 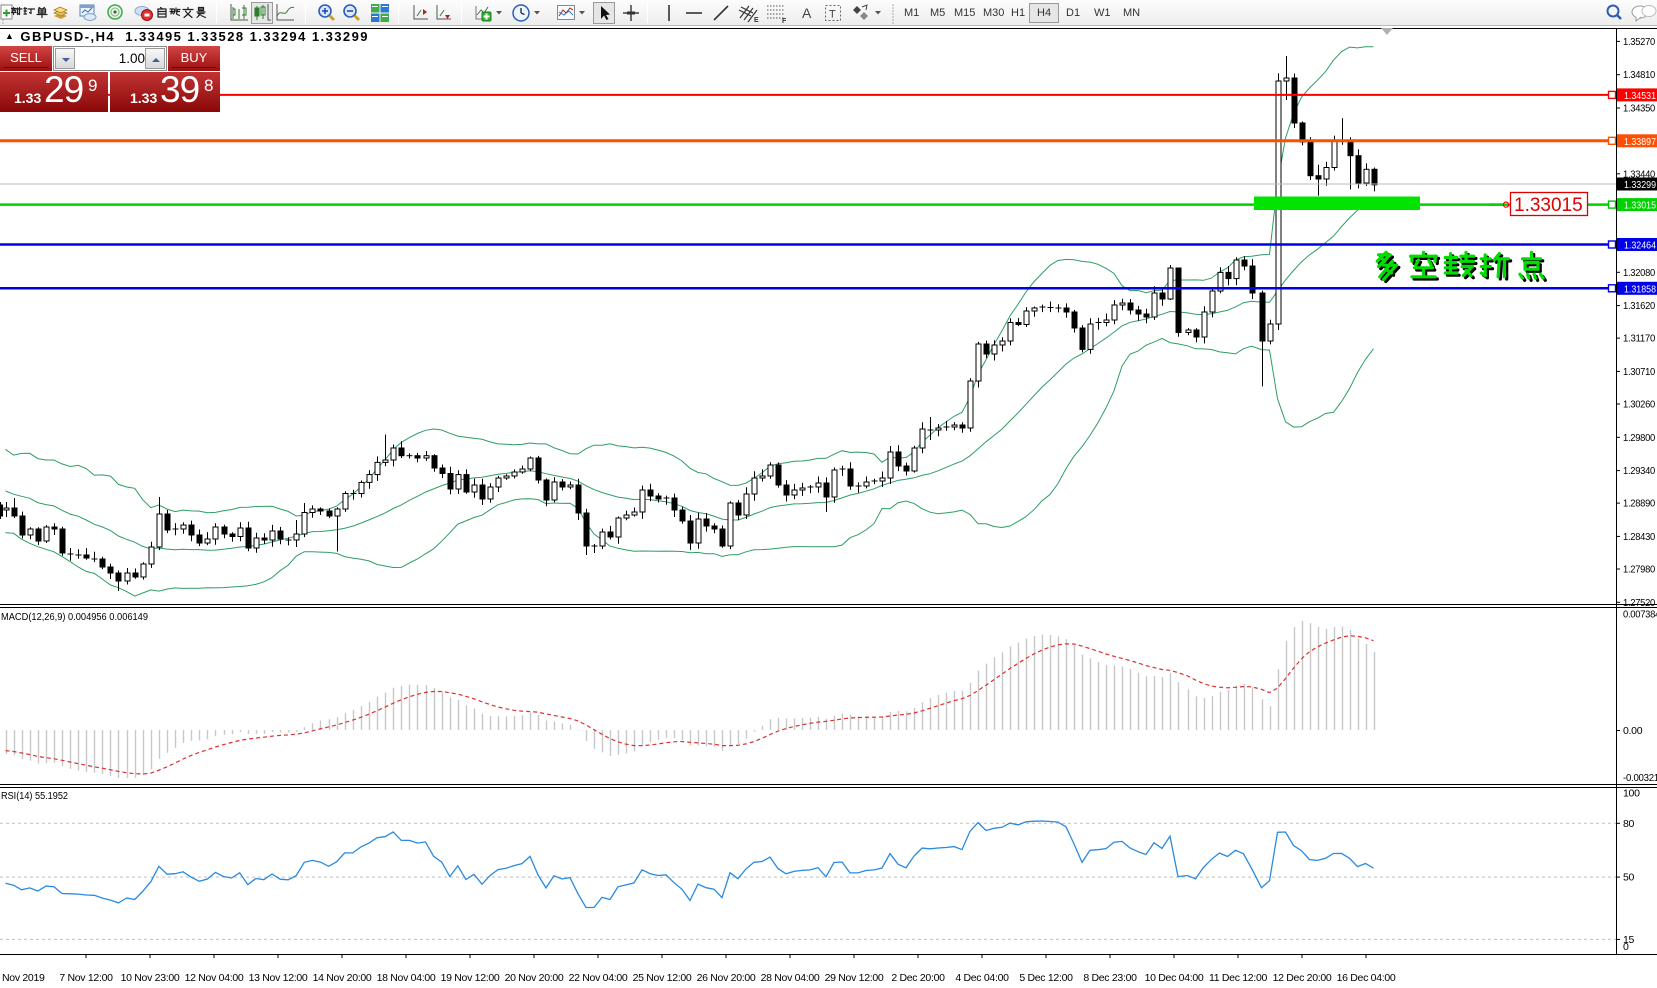 I want to click on svg-text: 12 Dec 20:00, so click(x=1302, y=978).